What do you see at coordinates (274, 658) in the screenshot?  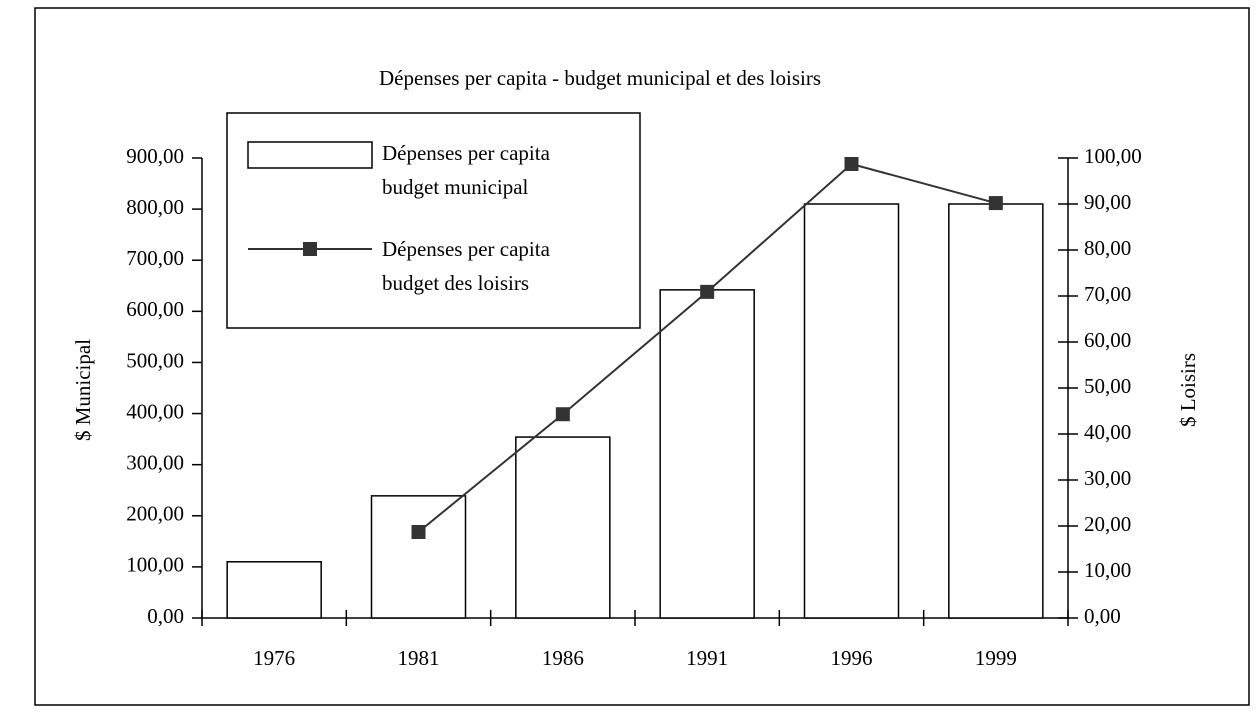 I see `x-tick-label: 1976` at bounding box center [274, 658].